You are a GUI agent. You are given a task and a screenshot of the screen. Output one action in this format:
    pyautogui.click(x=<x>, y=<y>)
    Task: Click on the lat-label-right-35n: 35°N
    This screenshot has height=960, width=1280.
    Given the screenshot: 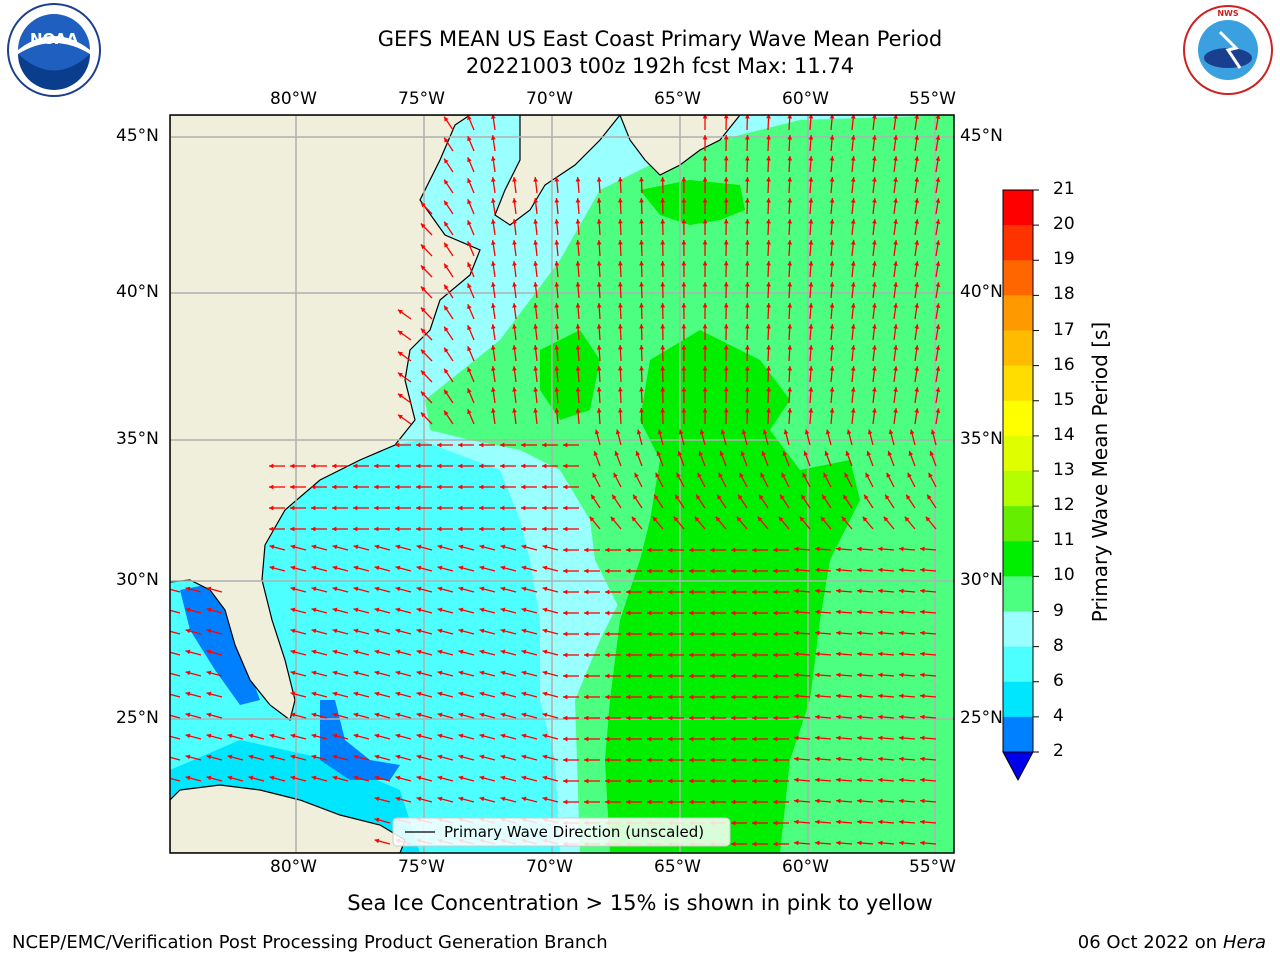 What is the action you would take?
    pyautogui.click(x=981, y=439)
    